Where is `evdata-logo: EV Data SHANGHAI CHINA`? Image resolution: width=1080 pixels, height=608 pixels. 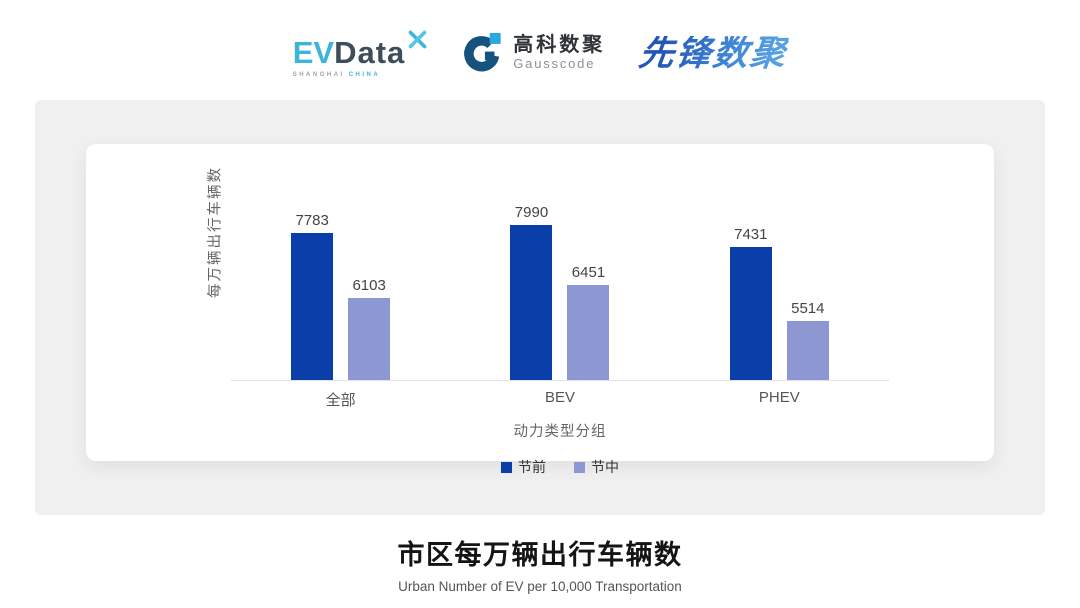 evdata-logo: EV Data SHANGHAI CHINA is located at coordinates (361, 53).